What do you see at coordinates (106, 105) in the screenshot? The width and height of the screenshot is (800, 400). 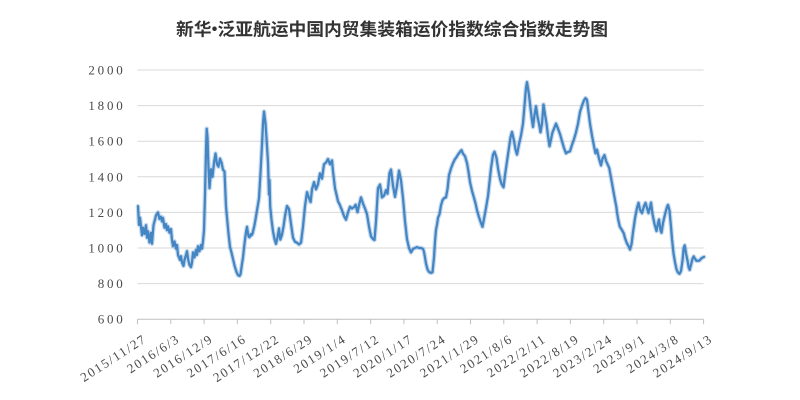 I see `svg-text: 1800` at bounding box center [106, 105].